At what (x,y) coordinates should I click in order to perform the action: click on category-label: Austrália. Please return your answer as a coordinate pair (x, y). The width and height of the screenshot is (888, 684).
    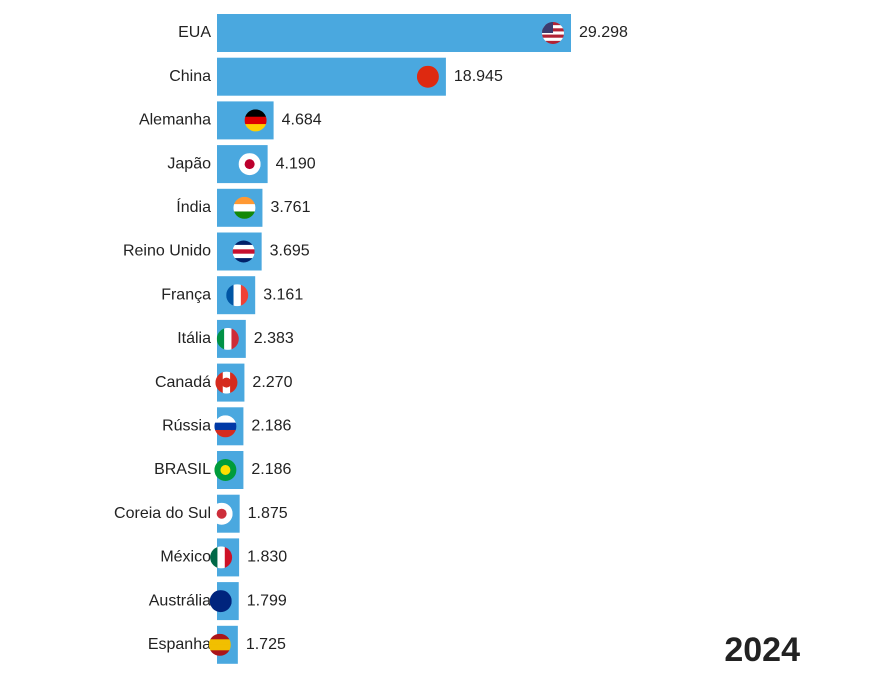
    Looking at the image, I should click on (180, 600).